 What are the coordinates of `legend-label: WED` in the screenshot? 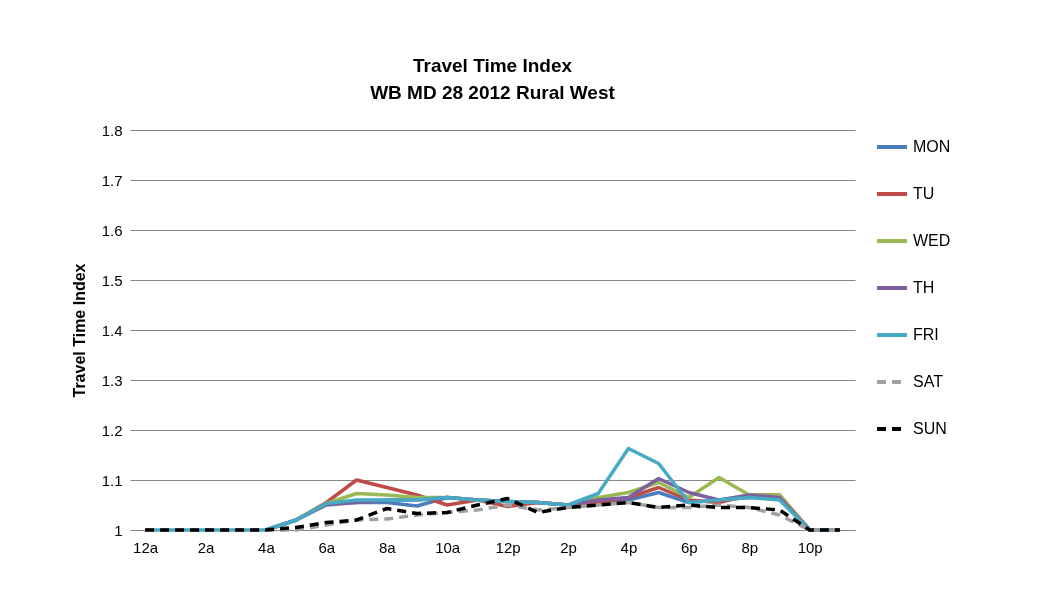 It's located at (932, 240).